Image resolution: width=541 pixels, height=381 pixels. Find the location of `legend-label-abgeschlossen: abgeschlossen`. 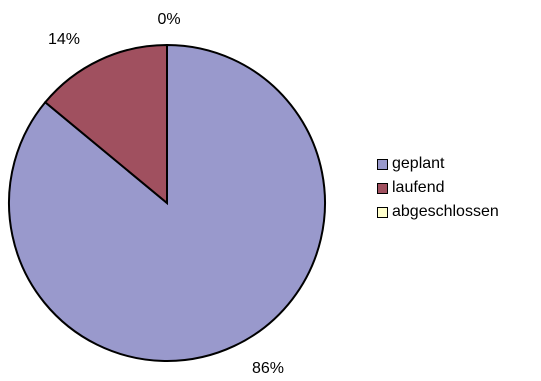

legend-label-abgeschlossen: abgeschlossen is located at coordinates (445, 211).